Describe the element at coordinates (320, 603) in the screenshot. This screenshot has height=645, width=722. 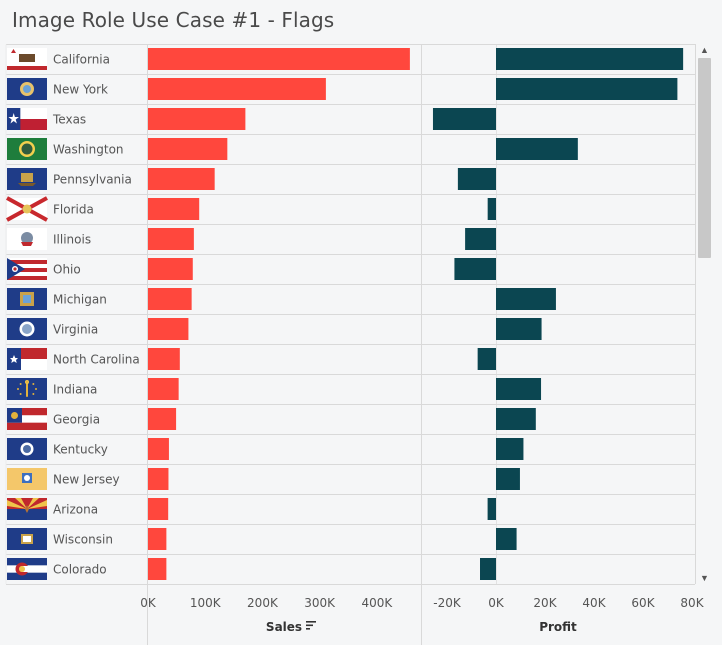
I see `sales-tick-label: 300K` at that location.